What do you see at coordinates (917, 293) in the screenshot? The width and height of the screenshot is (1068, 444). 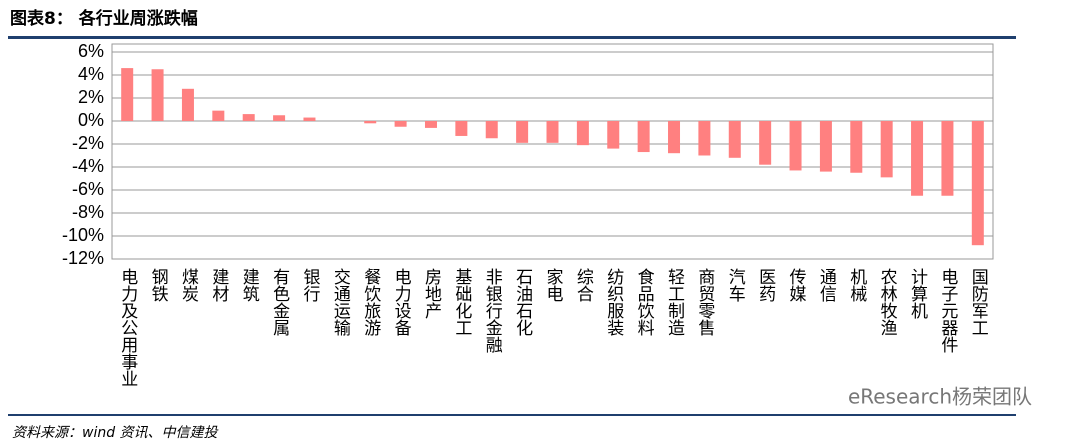 I see `x-tick-label: 计算机` at bounding box center [917, 293].